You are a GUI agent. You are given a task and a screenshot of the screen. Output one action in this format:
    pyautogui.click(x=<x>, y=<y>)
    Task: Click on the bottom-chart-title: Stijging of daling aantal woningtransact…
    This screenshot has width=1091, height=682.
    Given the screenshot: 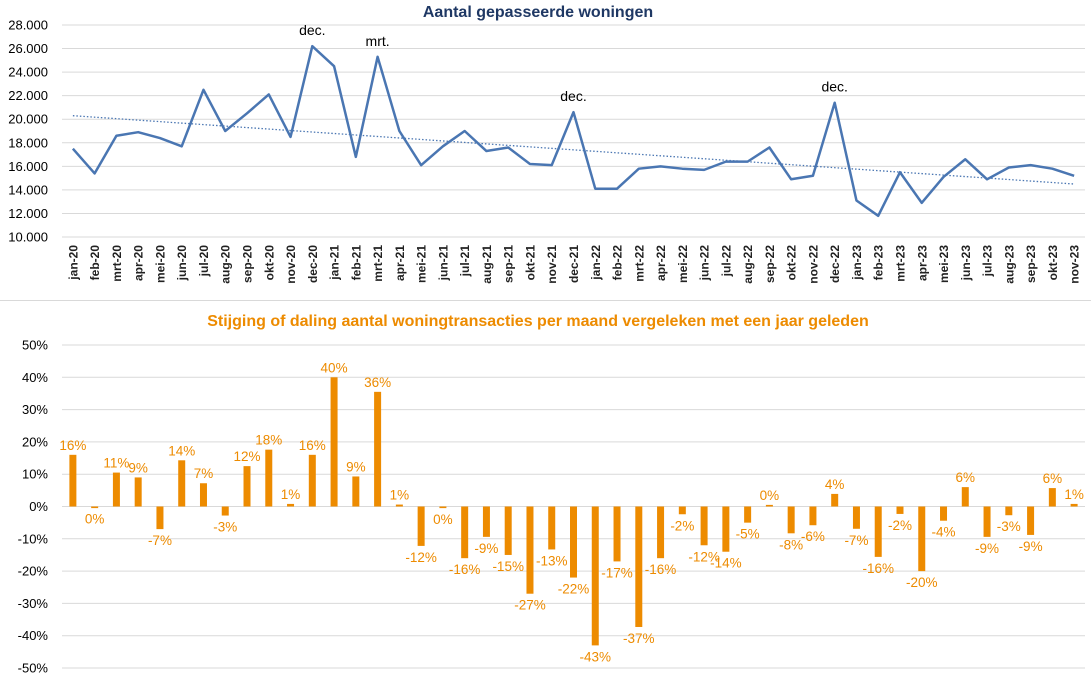 What is the action you would take?
    pyautogui.click(x=538, y=321)
    